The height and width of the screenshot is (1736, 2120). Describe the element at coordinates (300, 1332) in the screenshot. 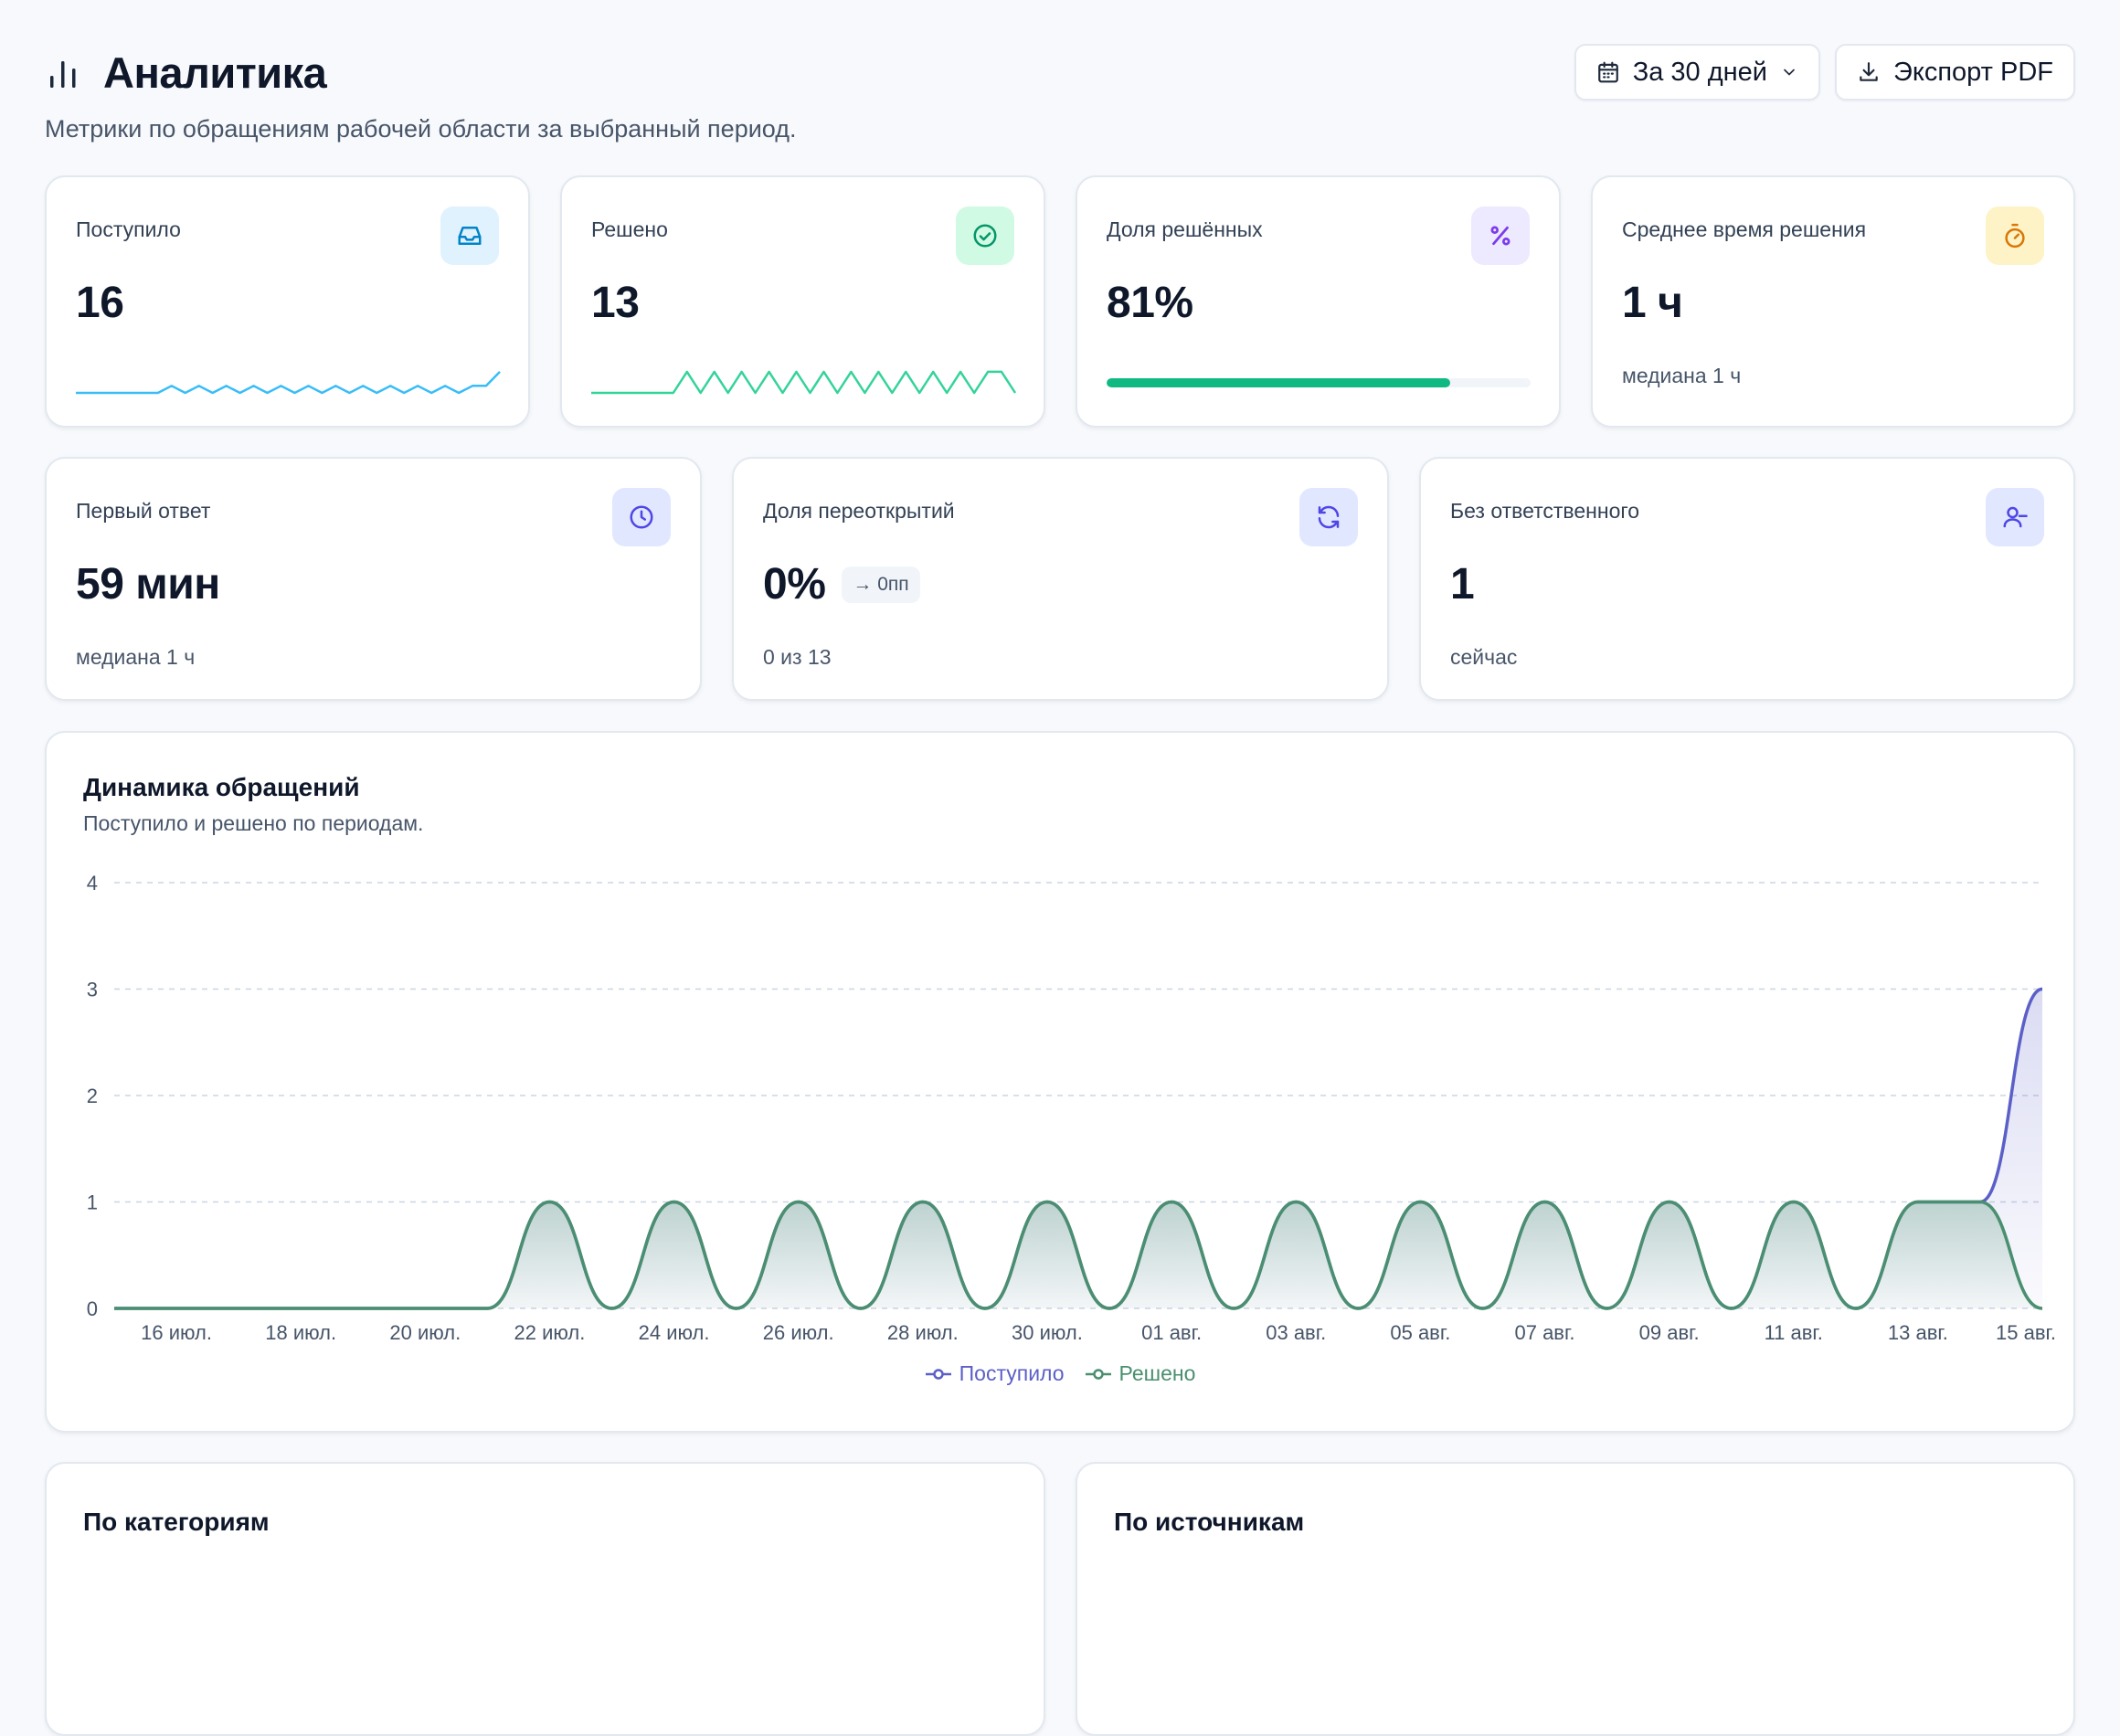

I see `x-tick-label: 18 июл.` at that location.